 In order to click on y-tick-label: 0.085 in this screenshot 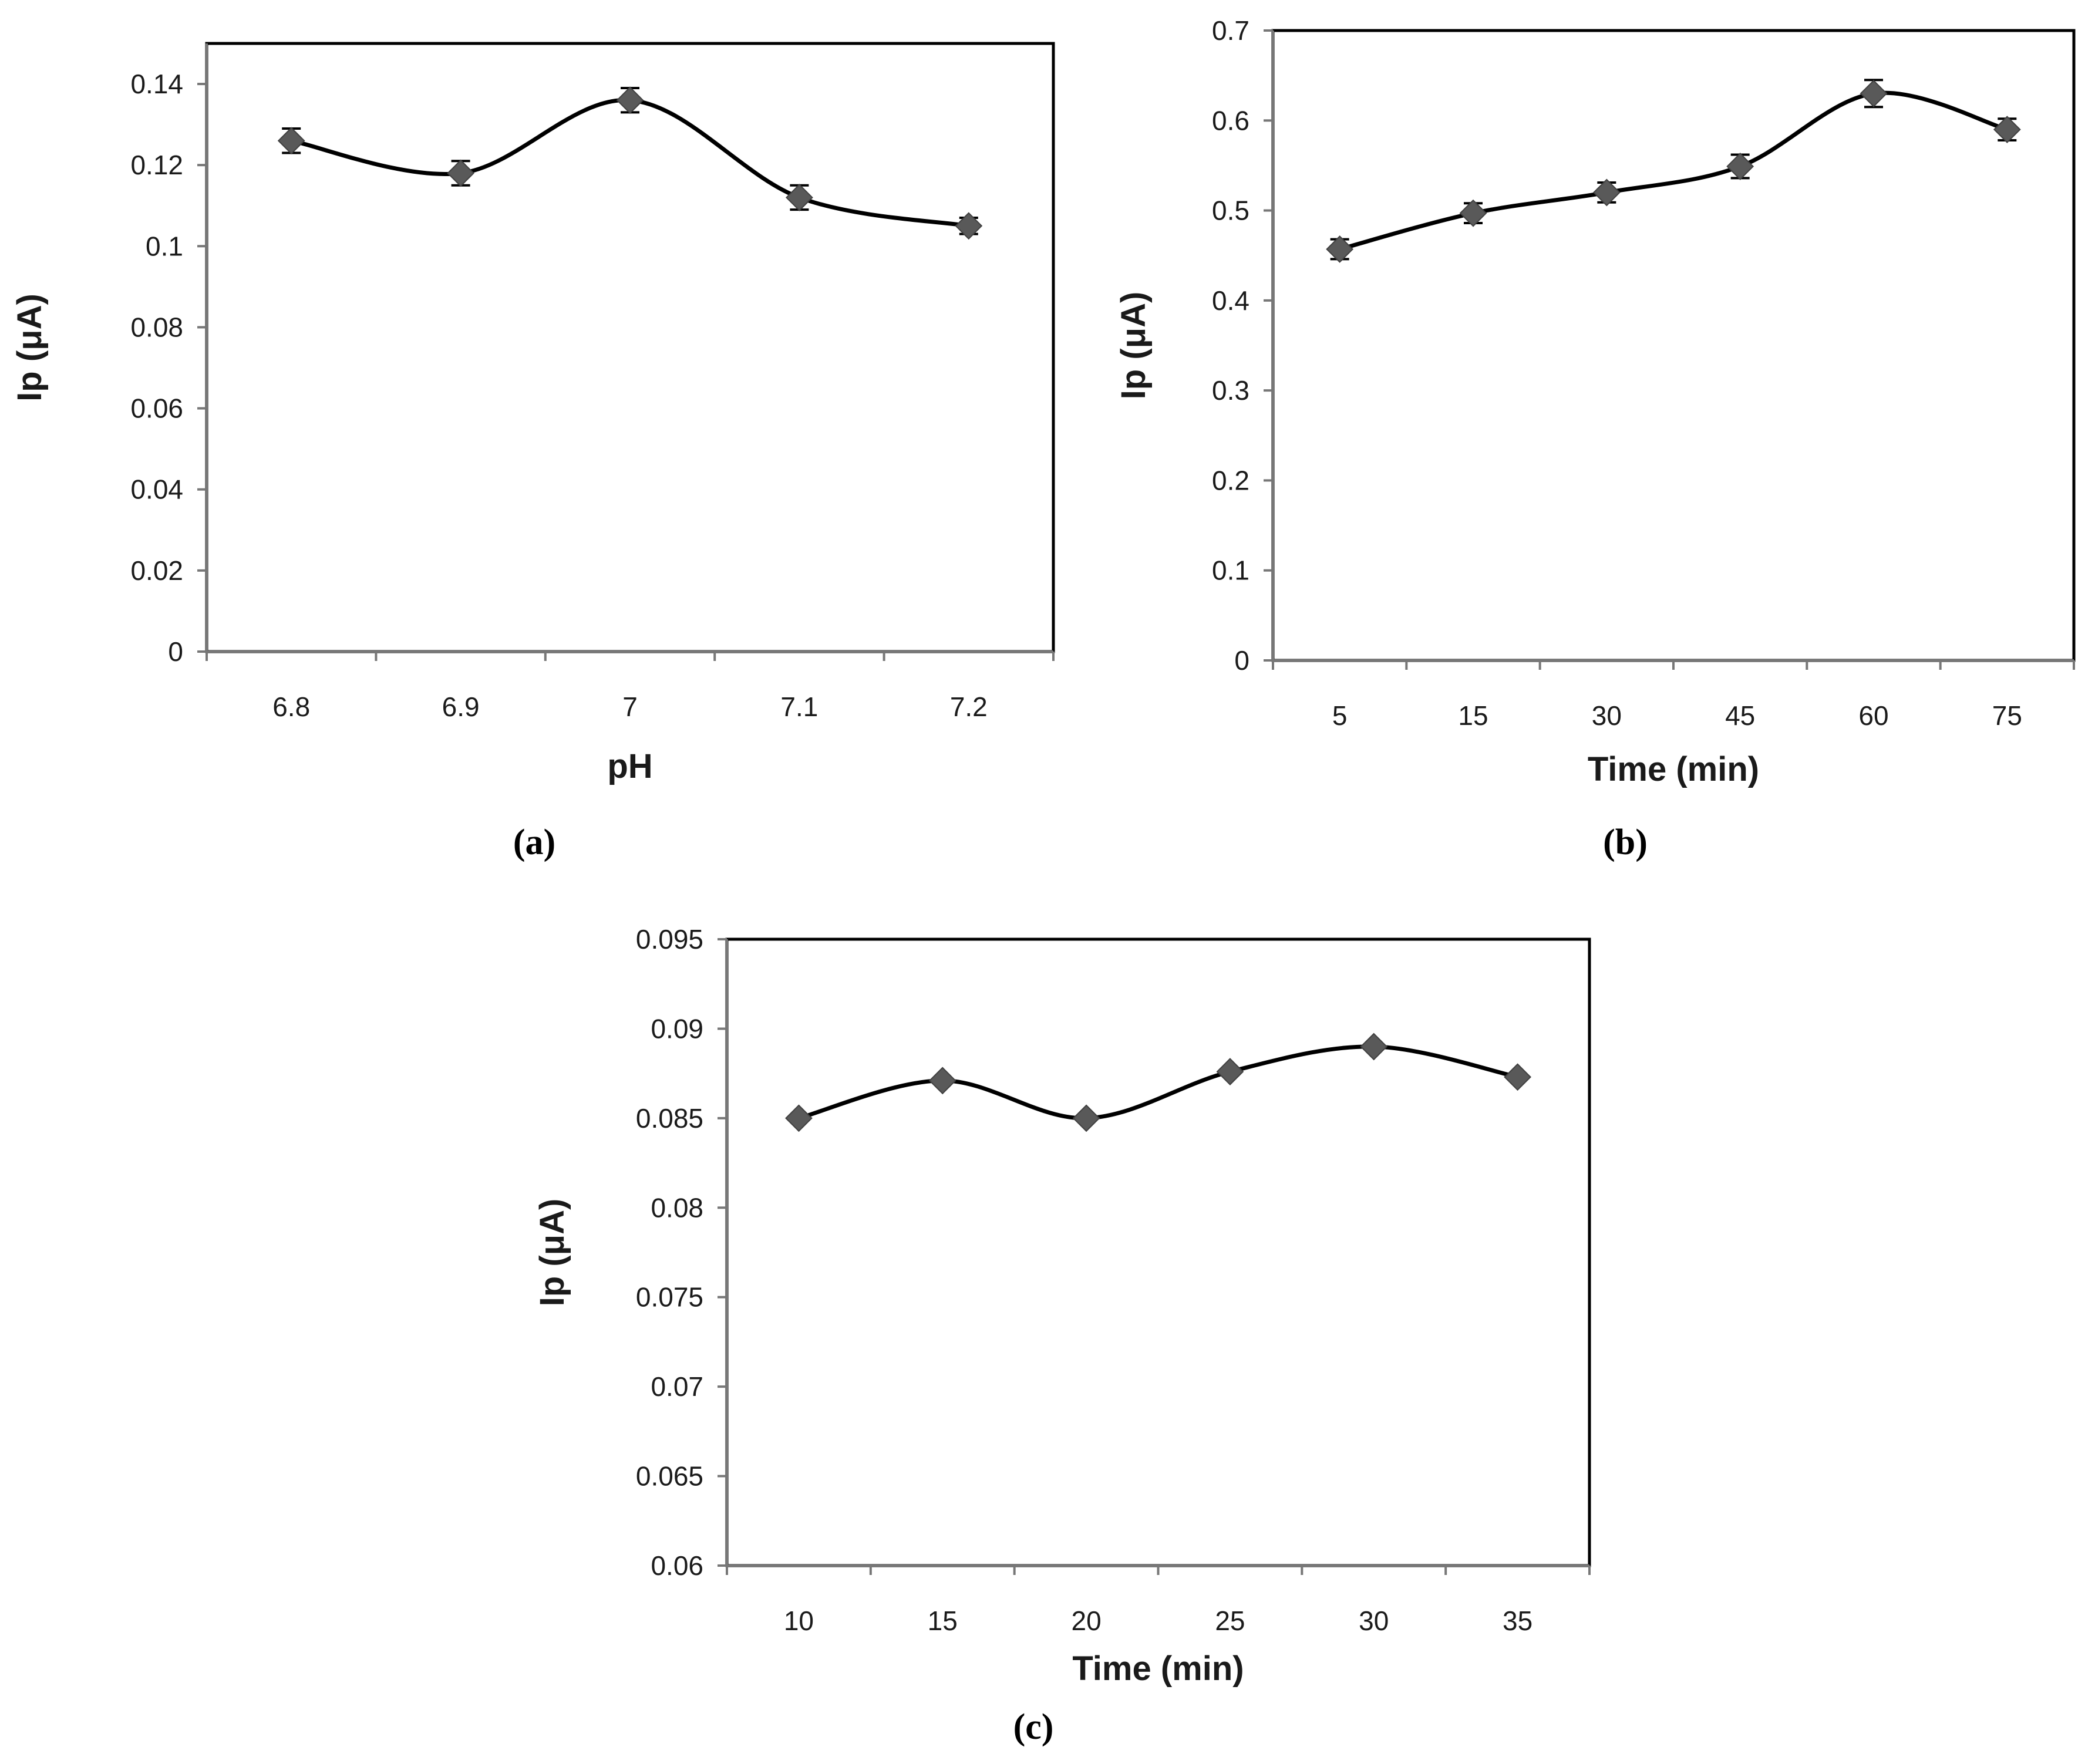, I will do `click(669, 1118)`.